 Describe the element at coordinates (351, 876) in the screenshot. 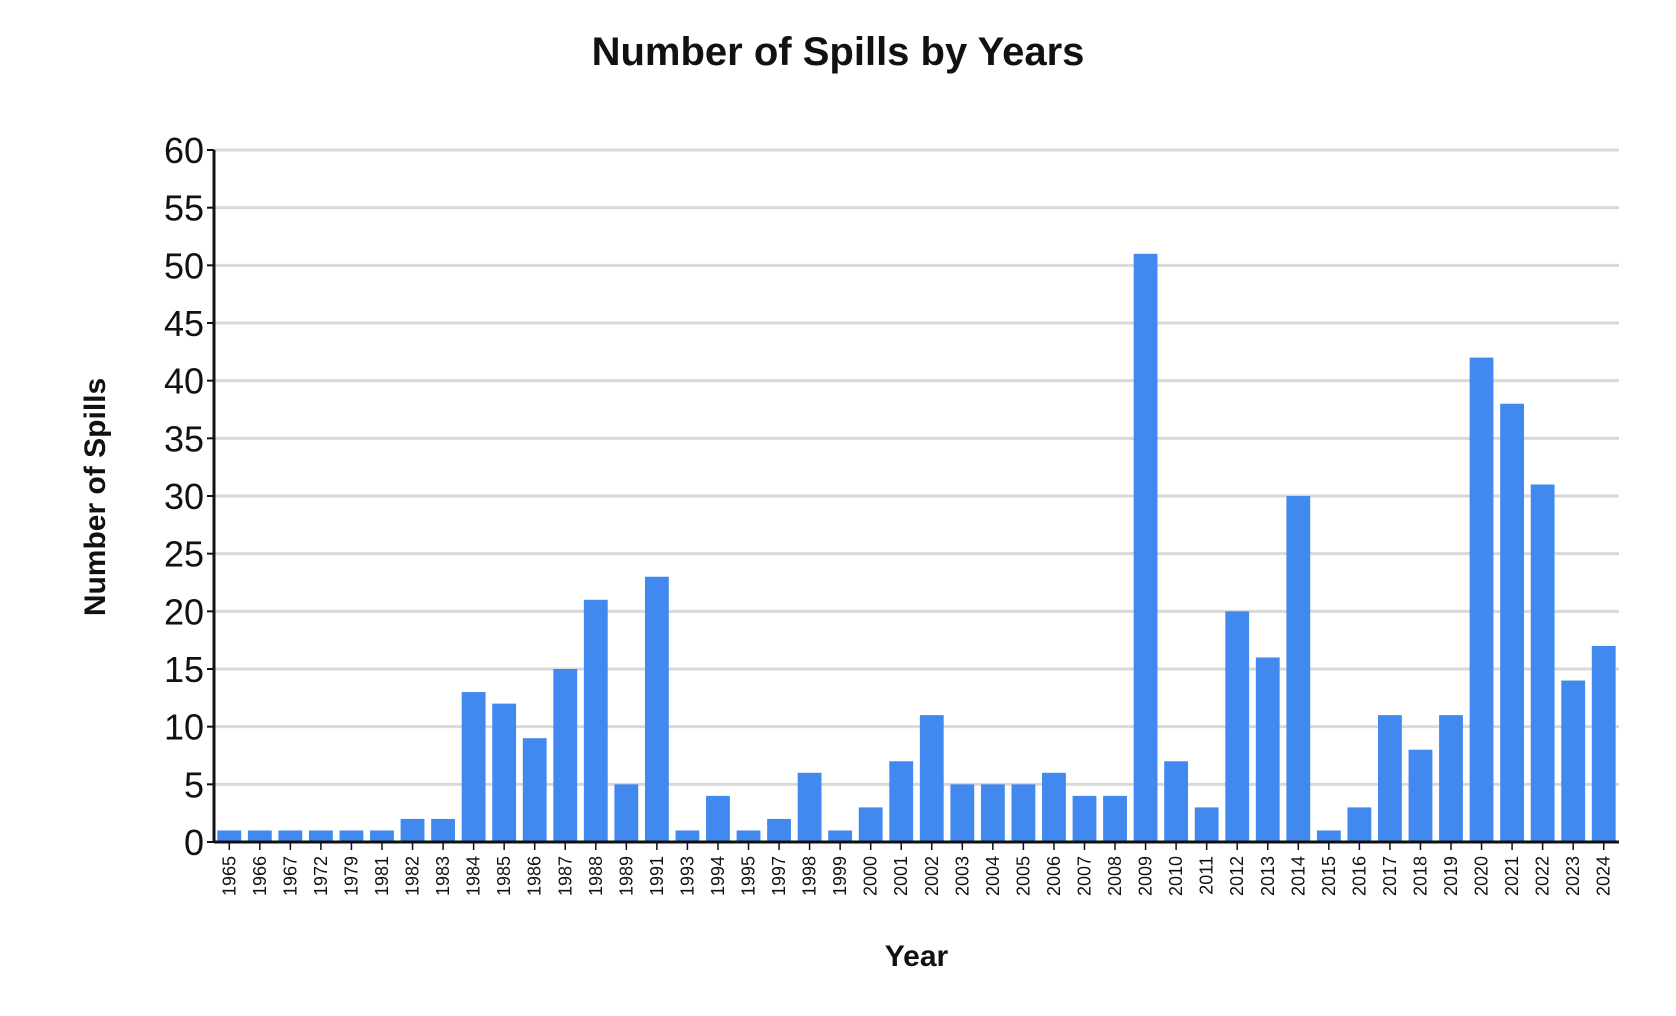

I see `x-tick-label: 1979` at that location.